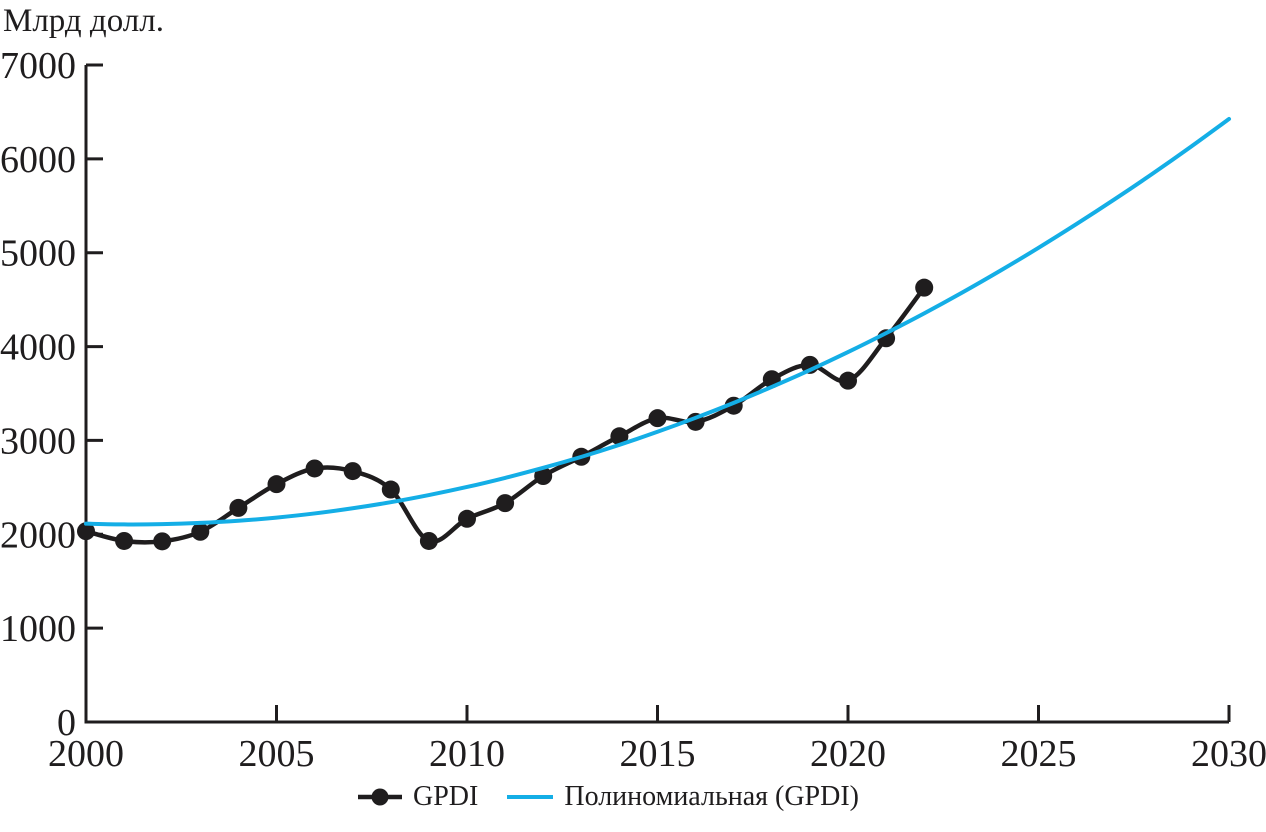 The height and width of the screenshot is (832, 1266). Describe the element at coordinates (38, 66) in the screenshot. I see `y-tick-label: 7000` at that location.